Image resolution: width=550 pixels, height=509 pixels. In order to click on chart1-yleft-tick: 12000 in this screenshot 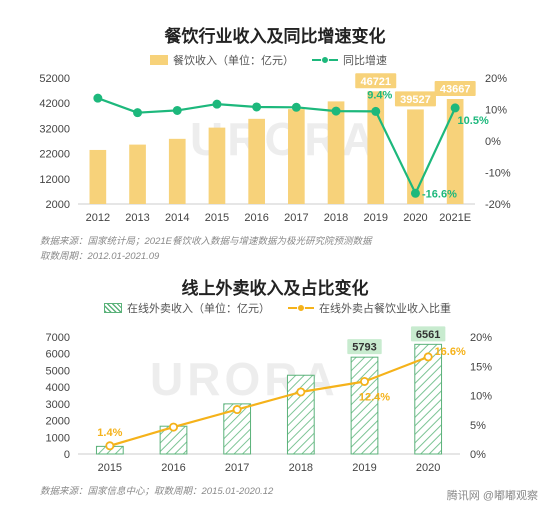, I will do `click(54, 180)`.